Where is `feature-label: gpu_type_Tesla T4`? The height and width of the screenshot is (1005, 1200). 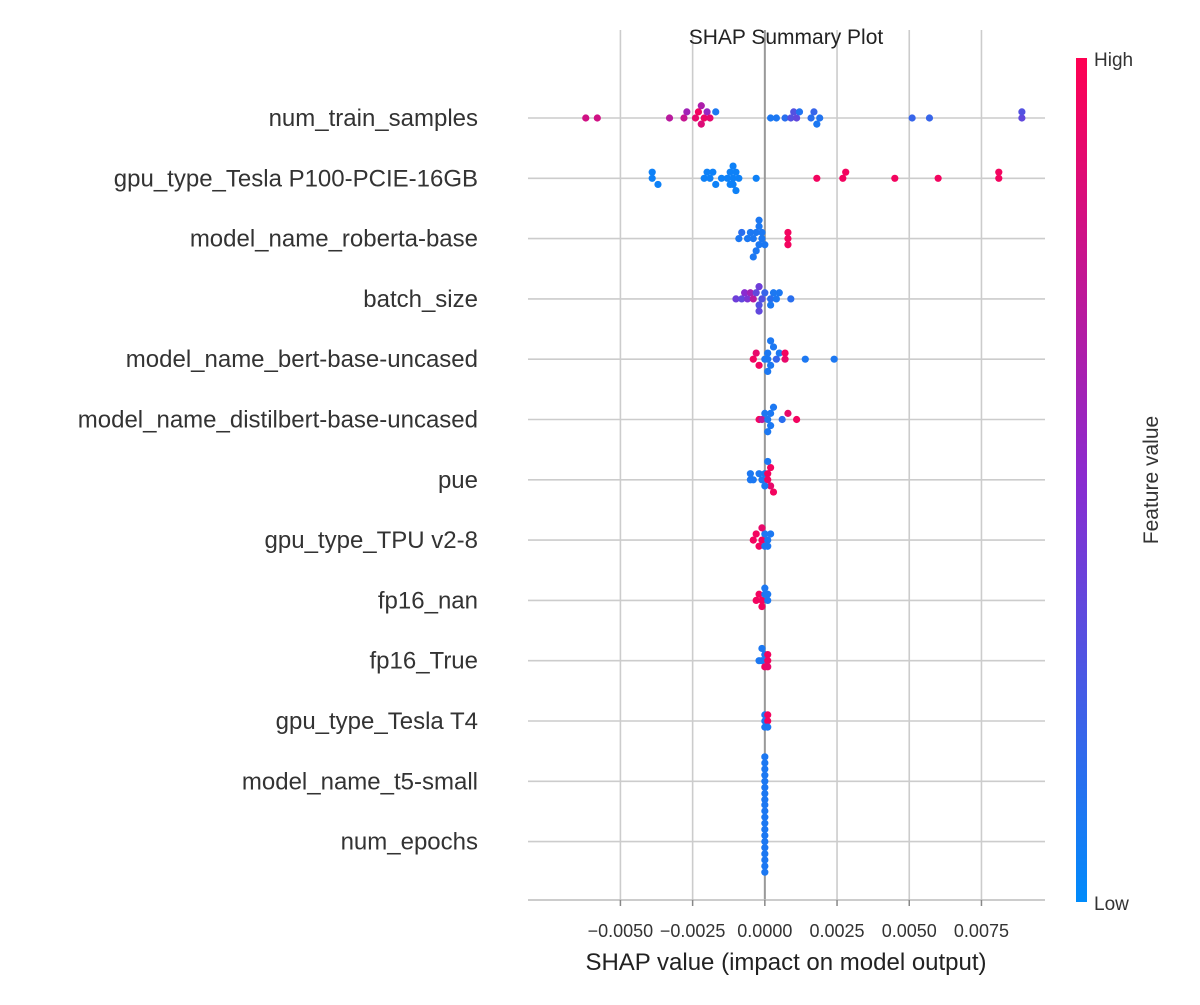
feature-label: gpu_type_Tesla T4 is located at coordinates (377, 721).